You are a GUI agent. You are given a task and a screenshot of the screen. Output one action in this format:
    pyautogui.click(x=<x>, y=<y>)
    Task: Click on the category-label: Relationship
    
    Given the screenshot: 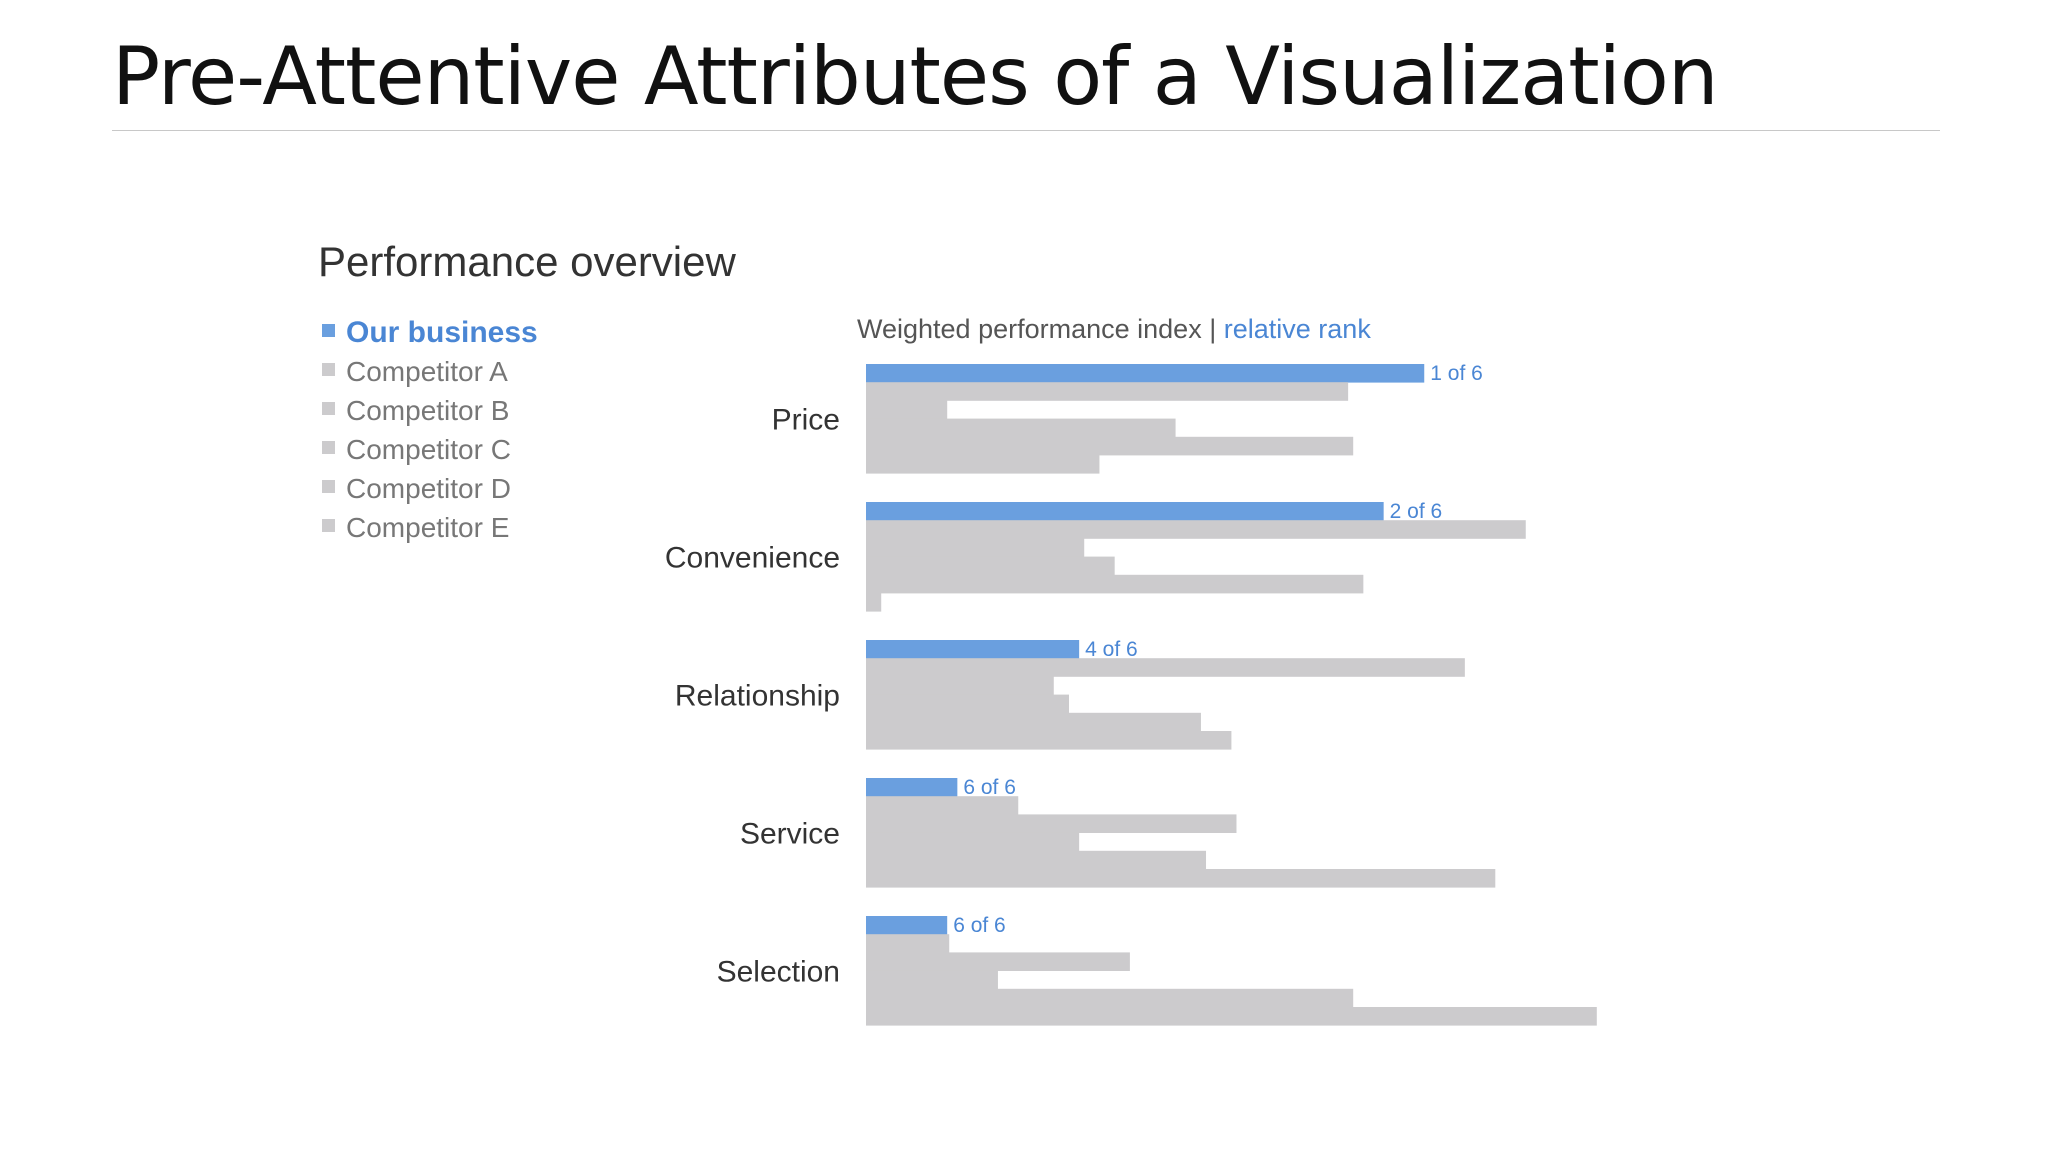 What is the action you would take?
    pyautogui.click(x=757, y=696)
    